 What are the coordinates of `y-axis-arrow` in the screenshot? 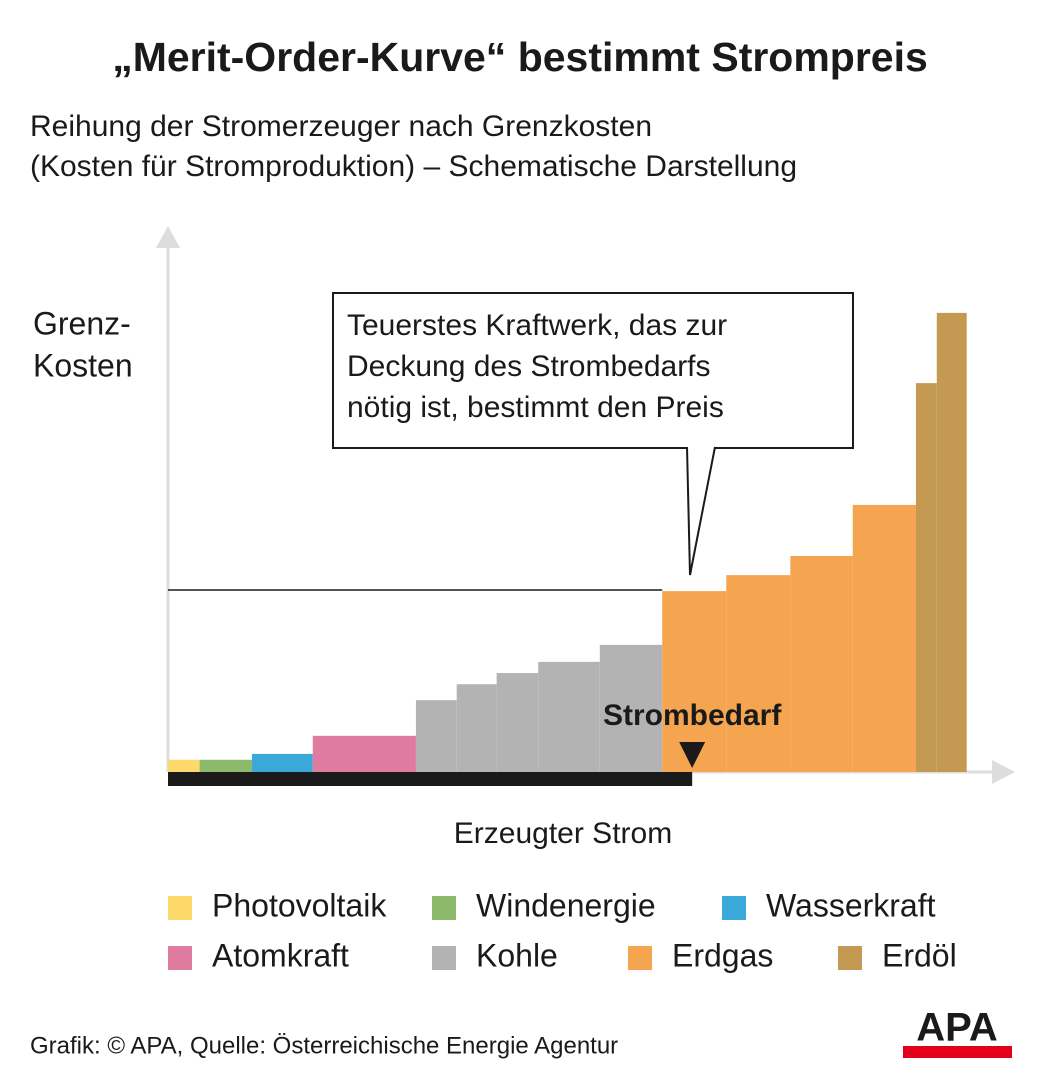 It's located at (168, 237).